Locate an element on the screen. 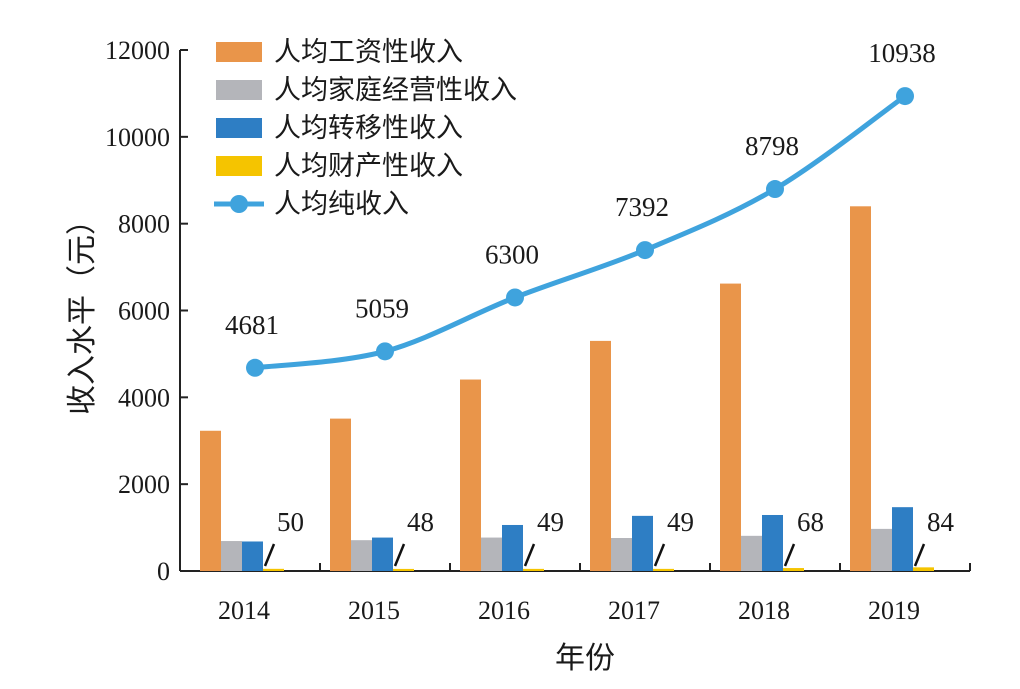  line-value-label: 7392 is located at coordinates (642, 207).